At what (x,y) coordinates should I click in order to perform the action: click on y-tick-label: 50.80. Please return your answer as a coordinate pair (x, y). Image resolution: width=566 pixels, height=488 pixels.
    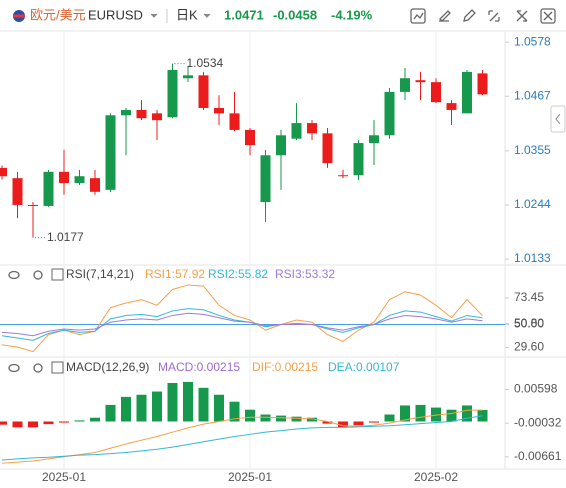
    Looking at the image, I should click on (529, 323).